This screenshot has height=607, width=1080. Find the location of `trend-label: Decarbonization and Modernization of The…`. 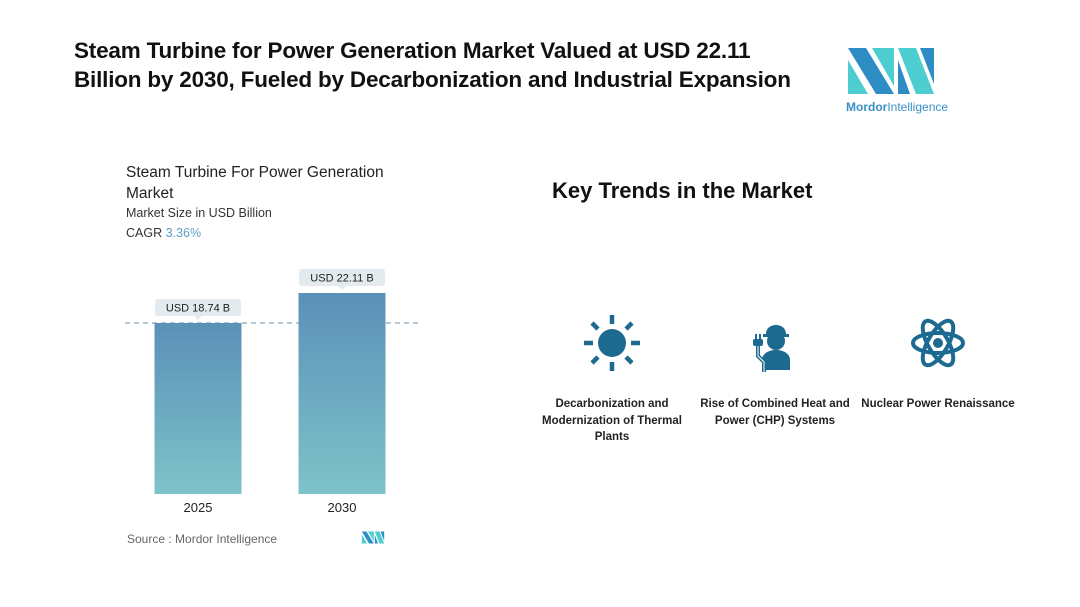

trend-label: Decarbonization and Modernization of The… is located at coordinates (612, 420).